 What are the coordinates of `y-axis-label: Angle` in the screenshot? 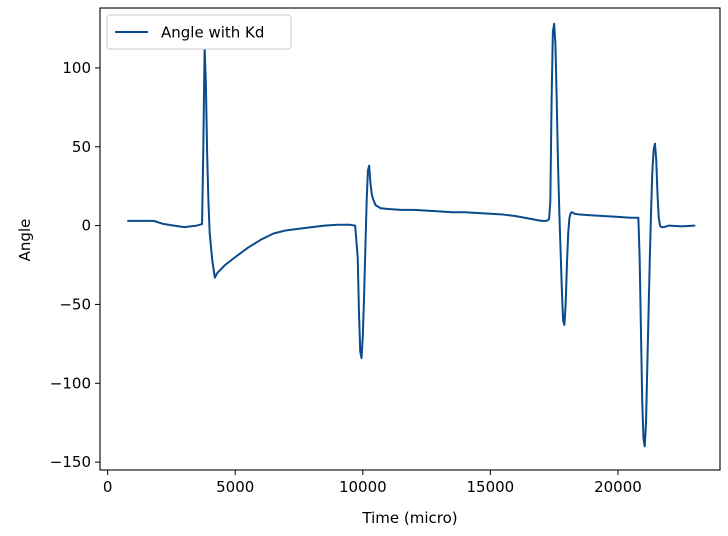 It's located at (25, 240).